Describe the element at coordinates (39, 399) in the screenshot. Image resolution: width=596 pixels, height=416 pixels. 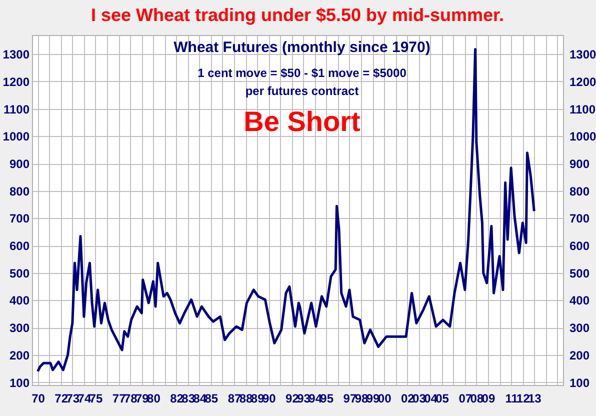
I see `x-tick-label: 70` at that location.